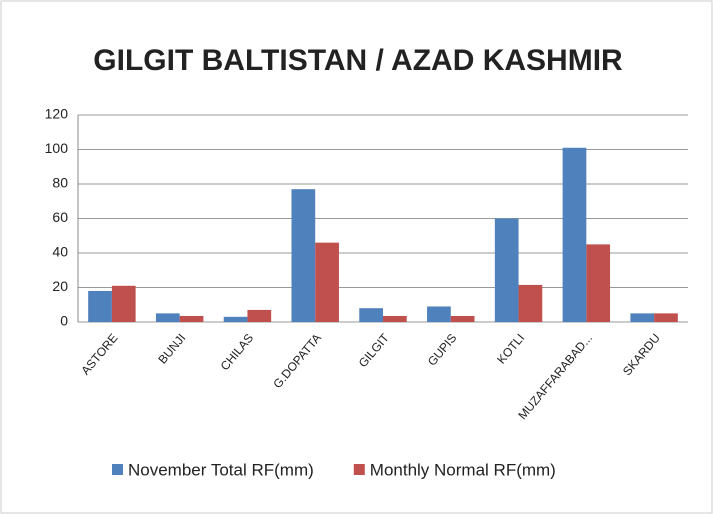  What do you see at coordinates (57, 114) in the screenshot?
I see `y-tick-label: 120` at bounding box center [57, 114].